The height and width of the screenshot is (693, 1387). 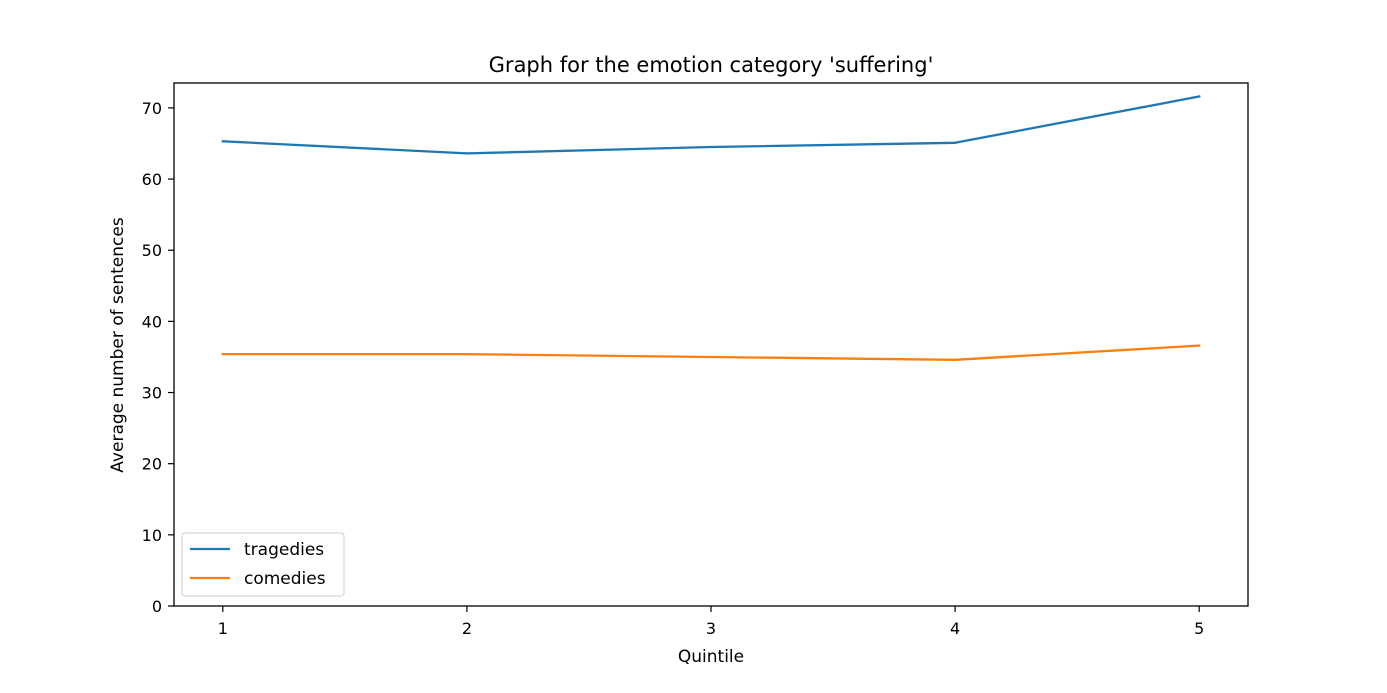 I want to click on x-tick-label: 4, so click(x=955, y=628).